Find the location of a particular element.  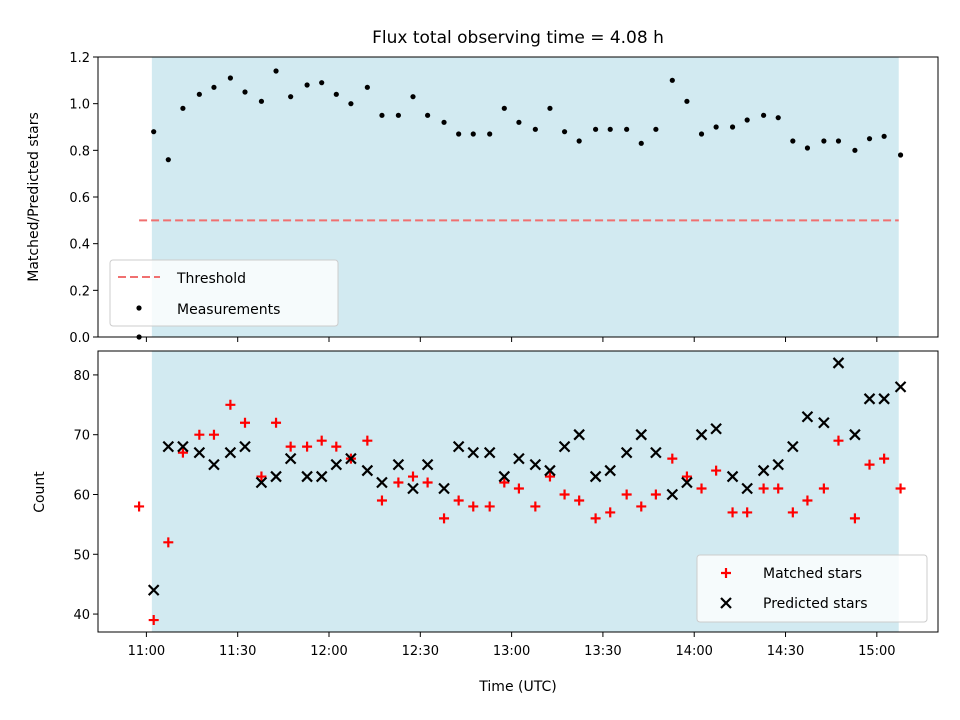

count-x-tick-label: 15:00 is located at coordinates (876, 651).